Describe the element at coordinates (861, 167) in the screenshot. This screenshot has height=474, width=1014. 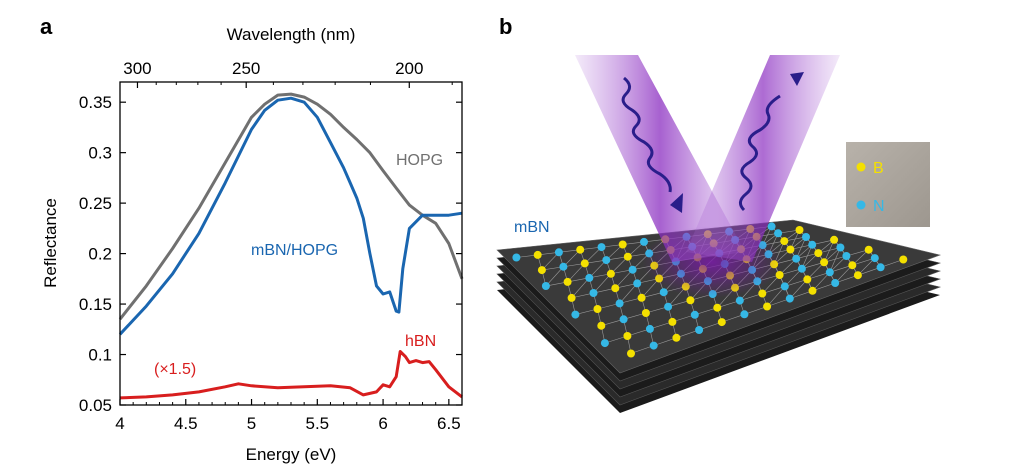
I see `boron-atom-icon` at that location.